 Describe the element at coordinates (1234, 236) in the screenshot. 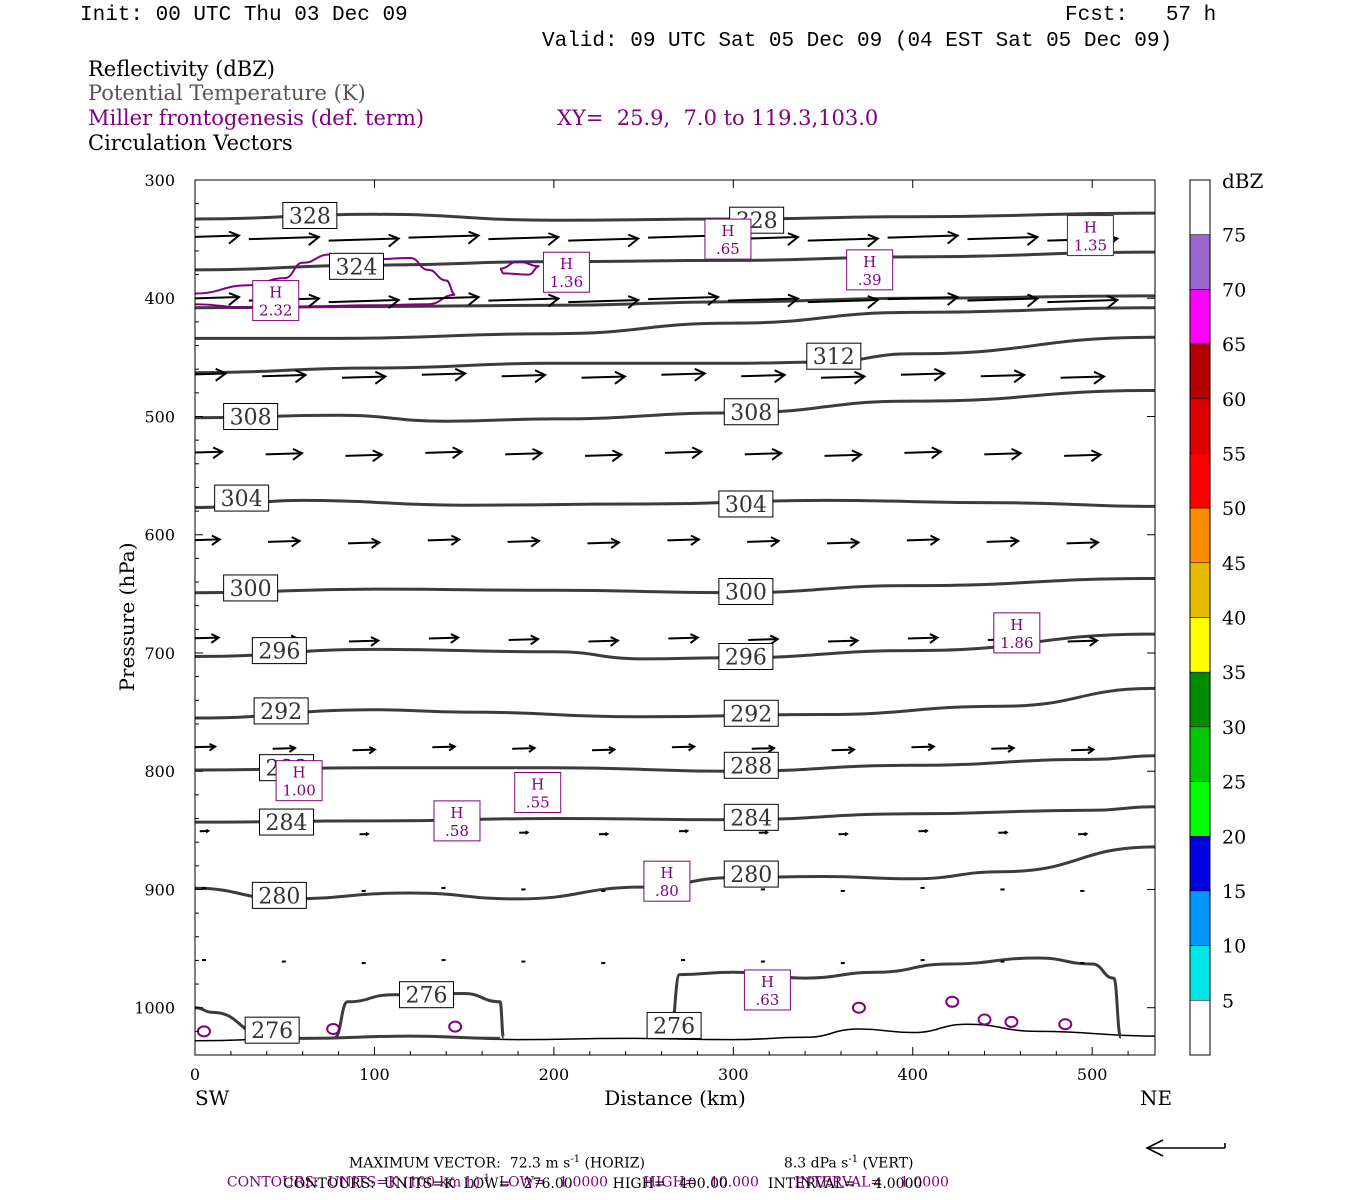

I see `colorbar-level: 75` at that location.